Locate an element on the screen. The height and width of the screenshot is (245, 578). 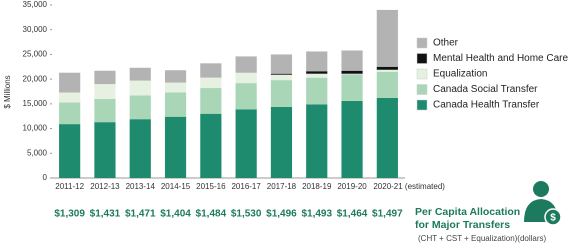
per-capita-title: for Major Transfers is located at coordinates (462, 225).